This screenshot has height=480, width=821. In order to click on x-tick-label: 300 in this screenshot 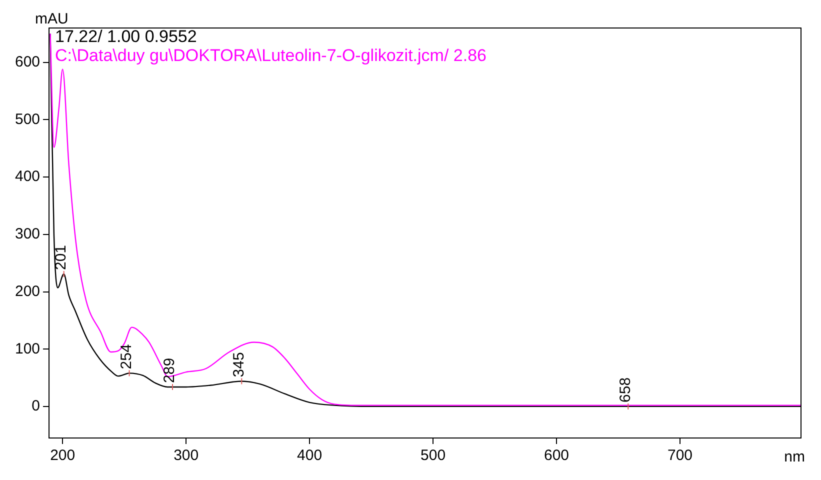, I will do `click(186, 455)`.